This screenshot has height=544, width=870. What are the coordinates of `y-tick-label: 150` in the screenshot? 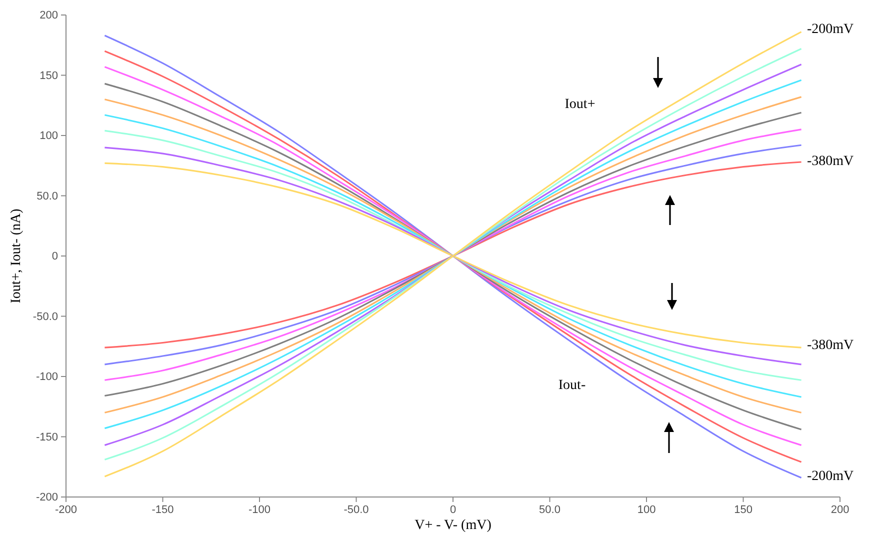 It's located at (49, 76).